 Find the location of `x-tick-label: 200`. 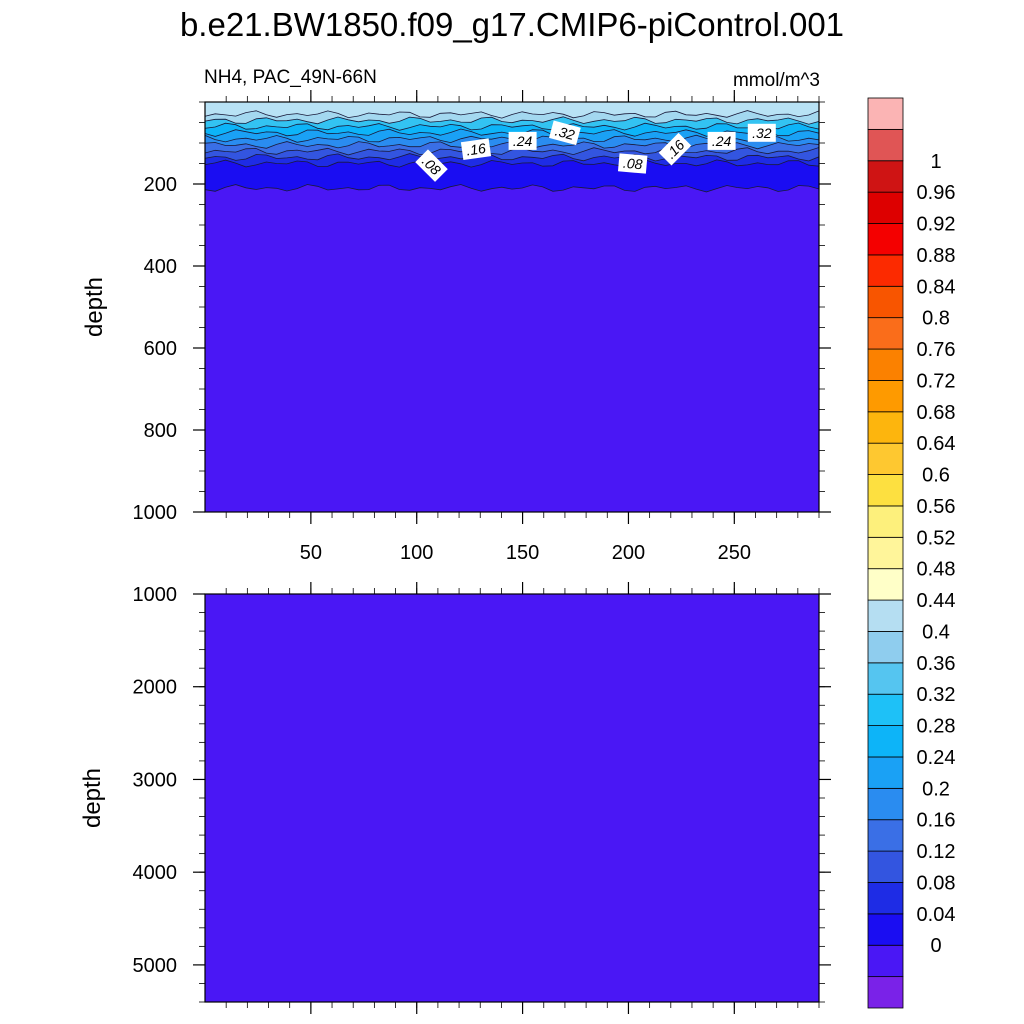

x-tick-label: 200 is located at coordinates (628, 553).